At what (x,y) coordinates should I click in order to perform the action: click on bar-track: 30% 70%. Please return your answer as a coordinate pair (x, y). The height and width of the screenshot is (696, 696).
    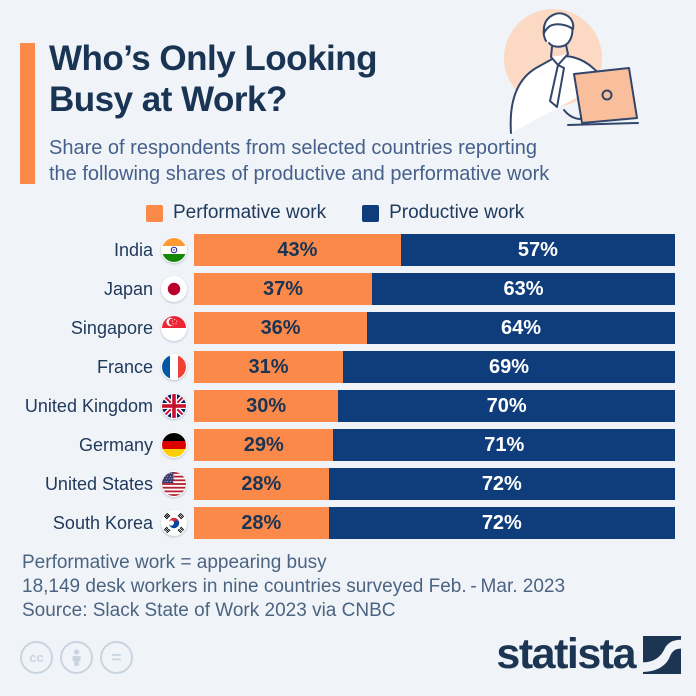
    Looking at the image, I should click on (434, 406).